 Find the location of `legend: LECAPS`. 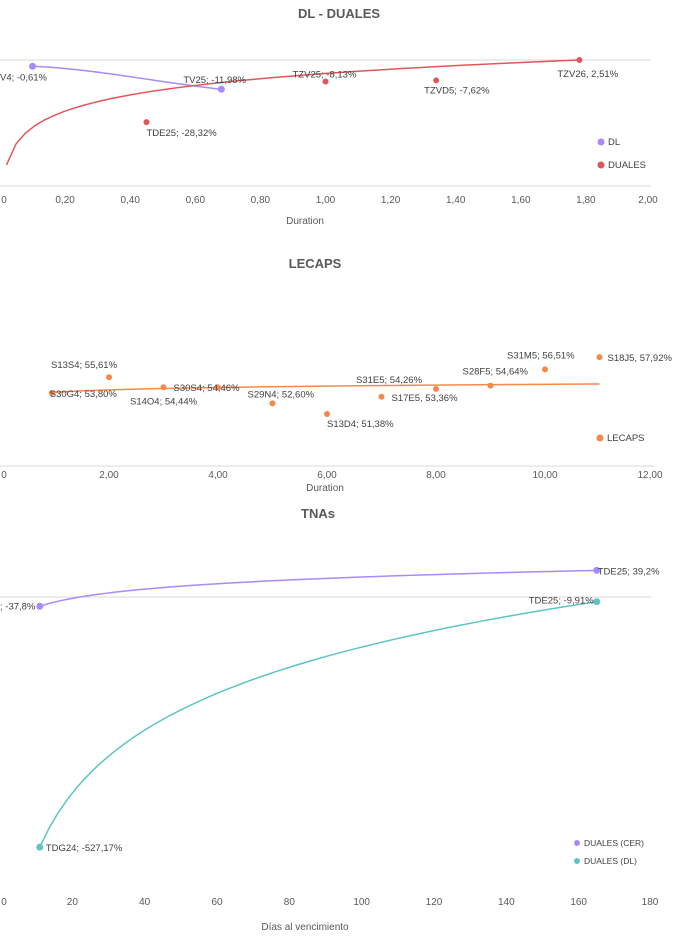

legend: LECAPS is located at coordinates (620, 438).